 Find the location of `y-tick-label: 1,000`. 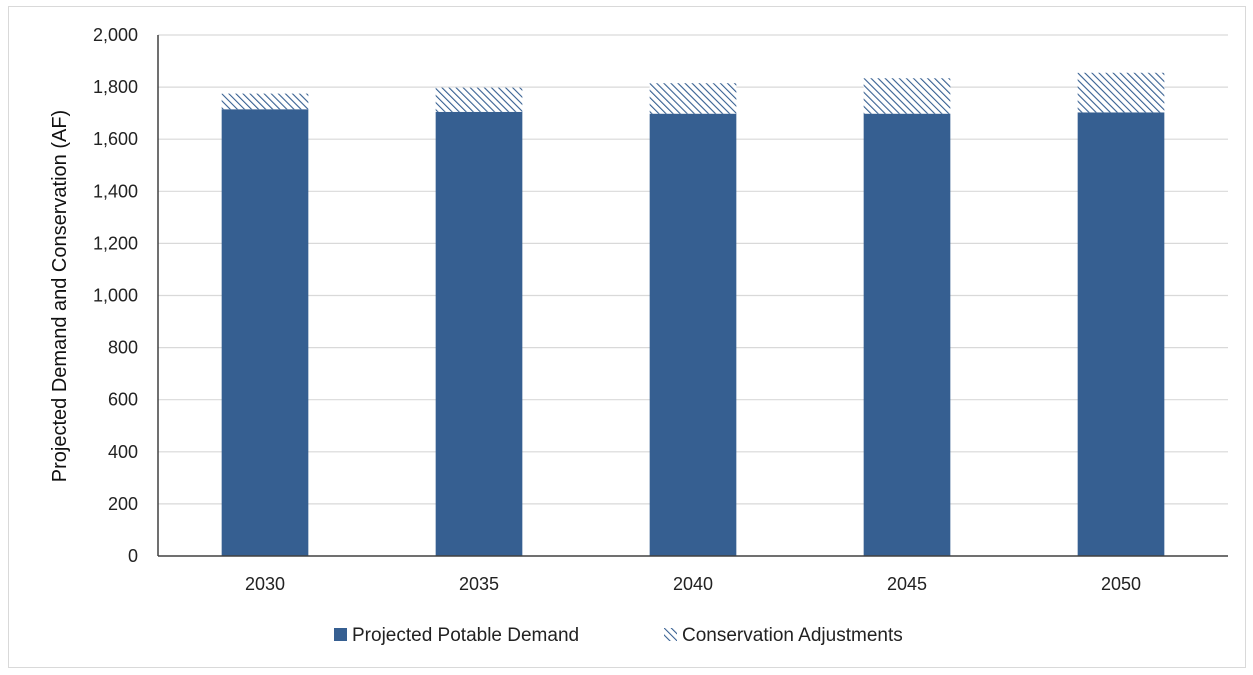

y-tick-label: 1,000 is located at coordinates (115, 296).